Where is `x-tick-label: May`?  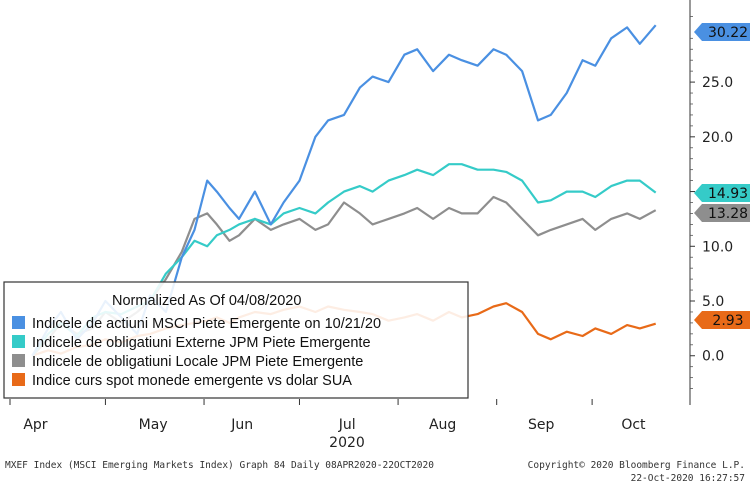
x-tick-label: May is located at coordinates (153, 425).